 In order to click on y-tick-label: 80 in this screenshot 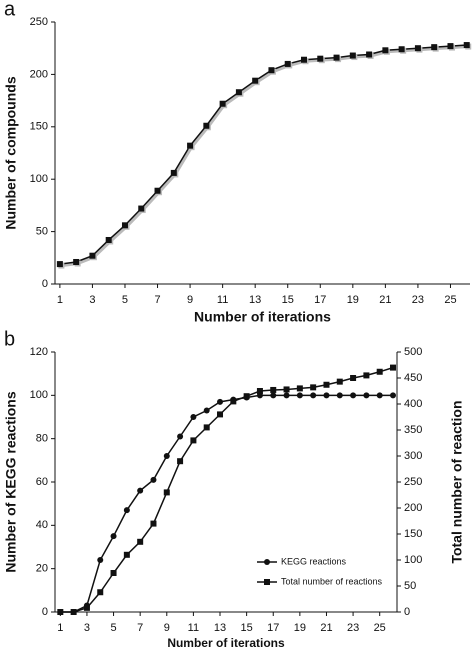, I will do `click(42, 439)`.